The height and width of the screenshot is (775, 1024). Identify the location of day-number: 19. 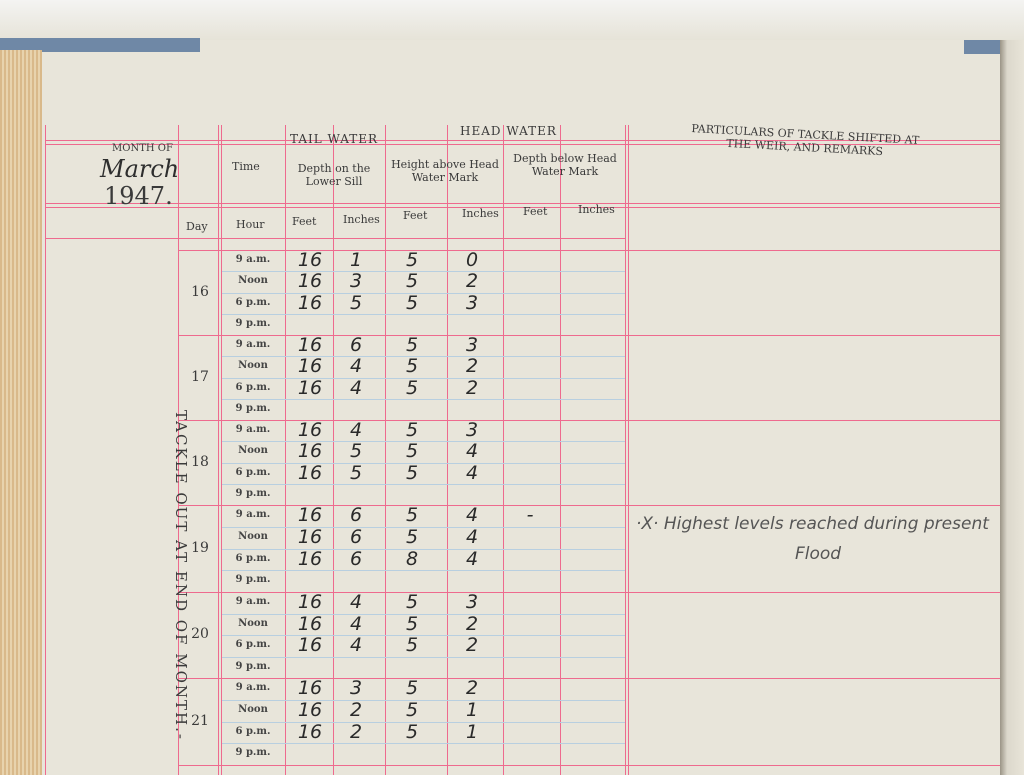
(200, 547).